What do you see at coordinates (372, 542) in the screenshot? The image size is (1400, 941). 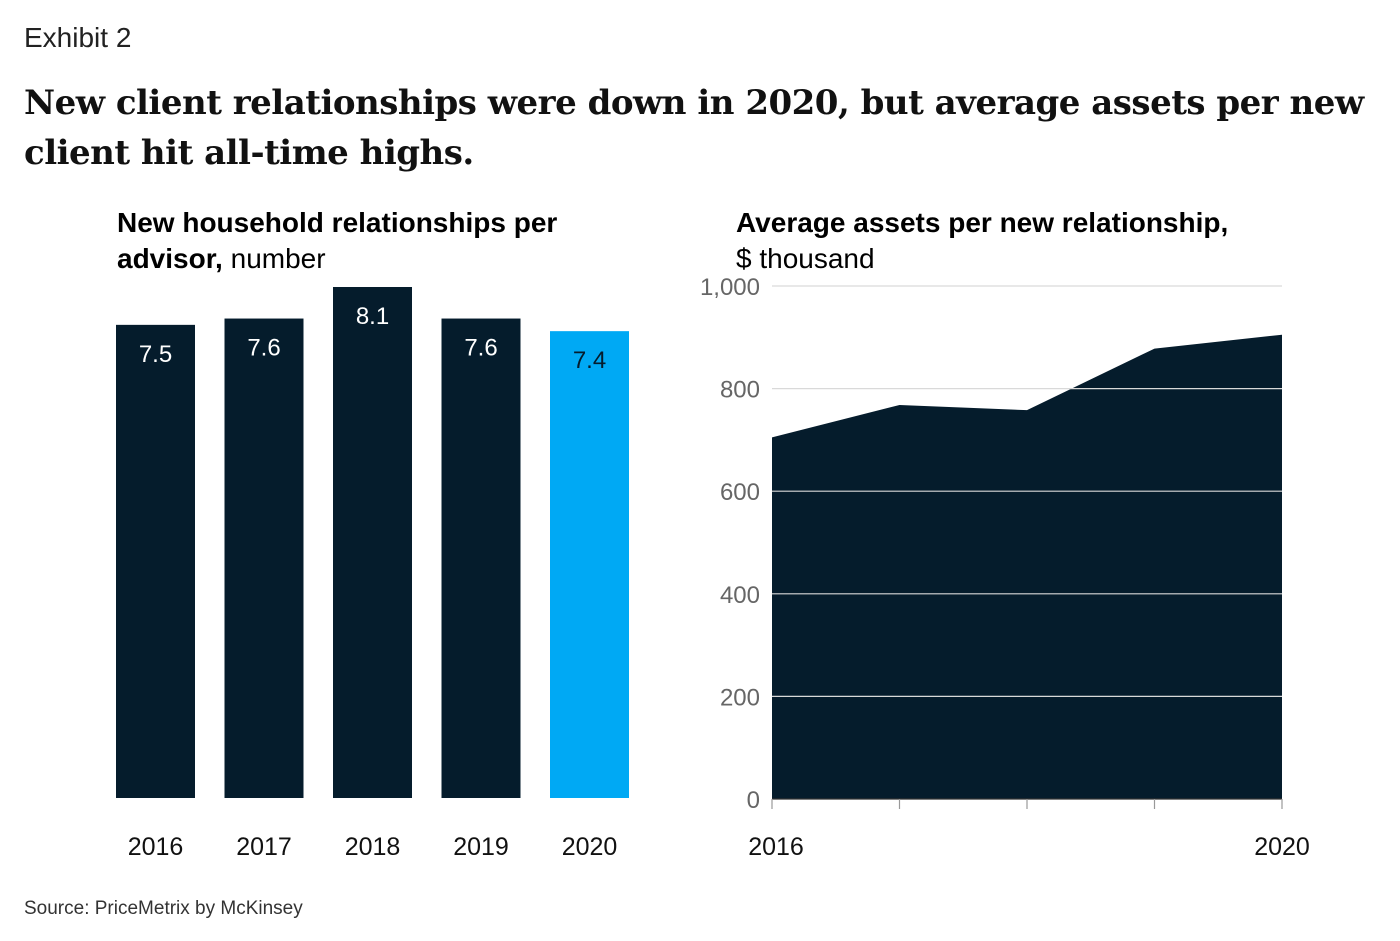 I see `bar-2018` at bounding box center [372, 542].